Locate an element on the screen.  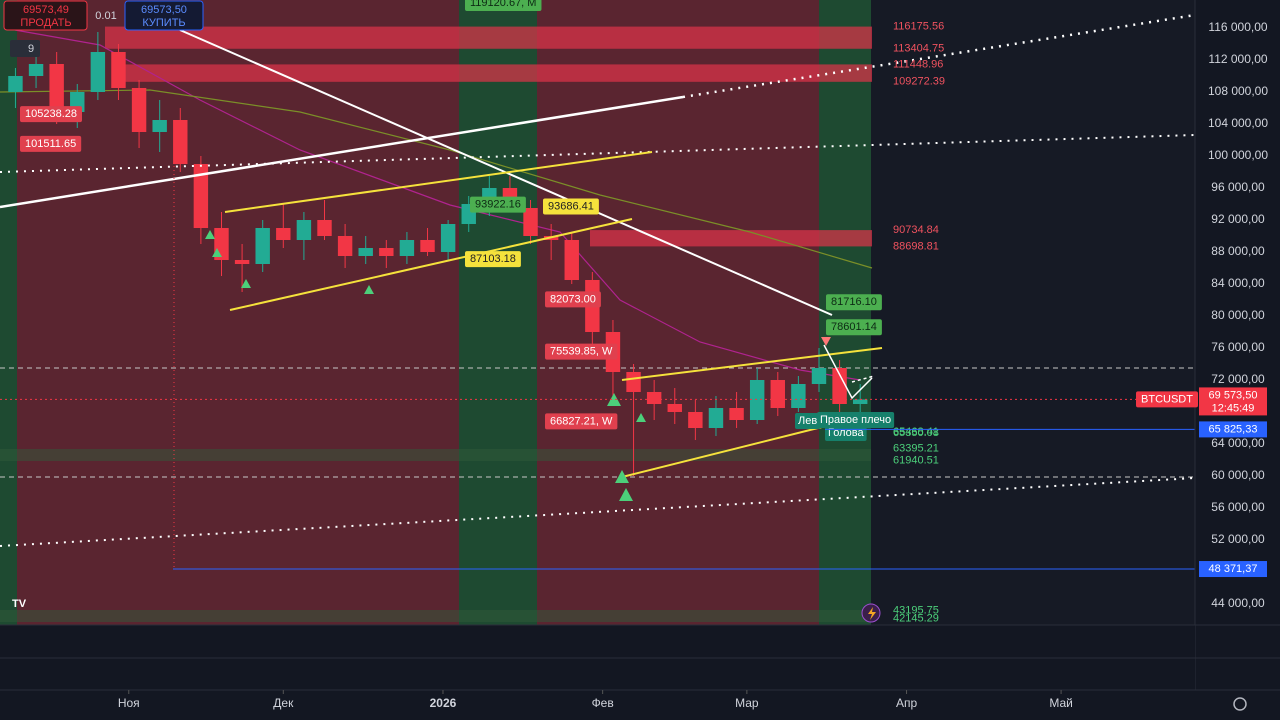
level-label: 43195.75 is located at coordinates (916, 610).